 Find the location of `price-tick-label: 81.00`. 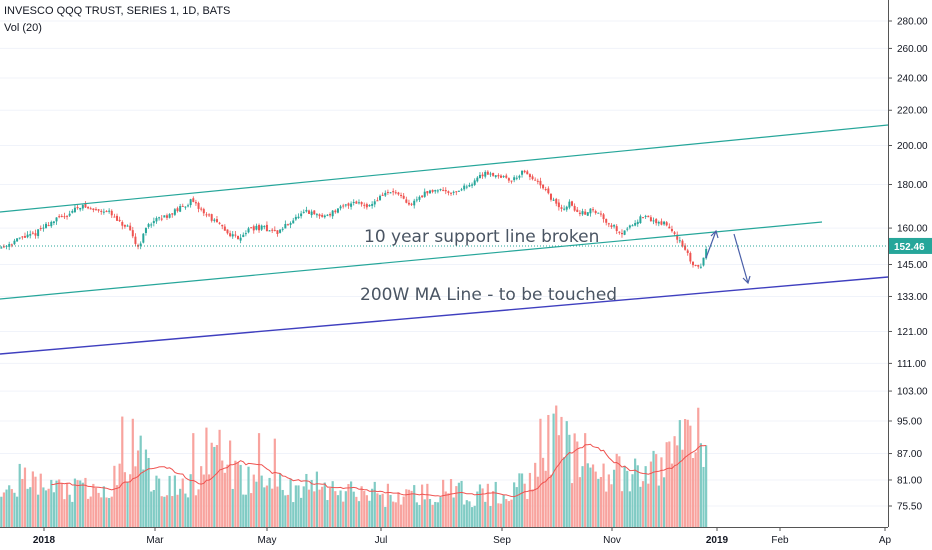

price-tick-label: 81.00 is located at coordinates (909, 480).